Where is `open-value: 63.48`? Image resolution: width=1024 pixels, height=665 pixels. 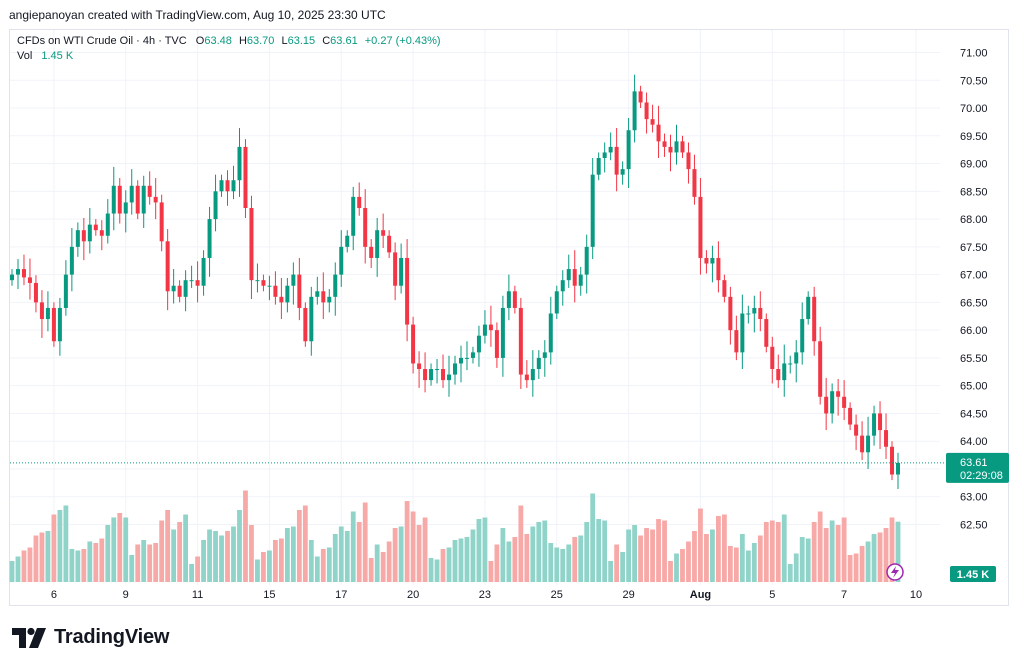
open-value: 63.48 is located at coordinates (218, 41).